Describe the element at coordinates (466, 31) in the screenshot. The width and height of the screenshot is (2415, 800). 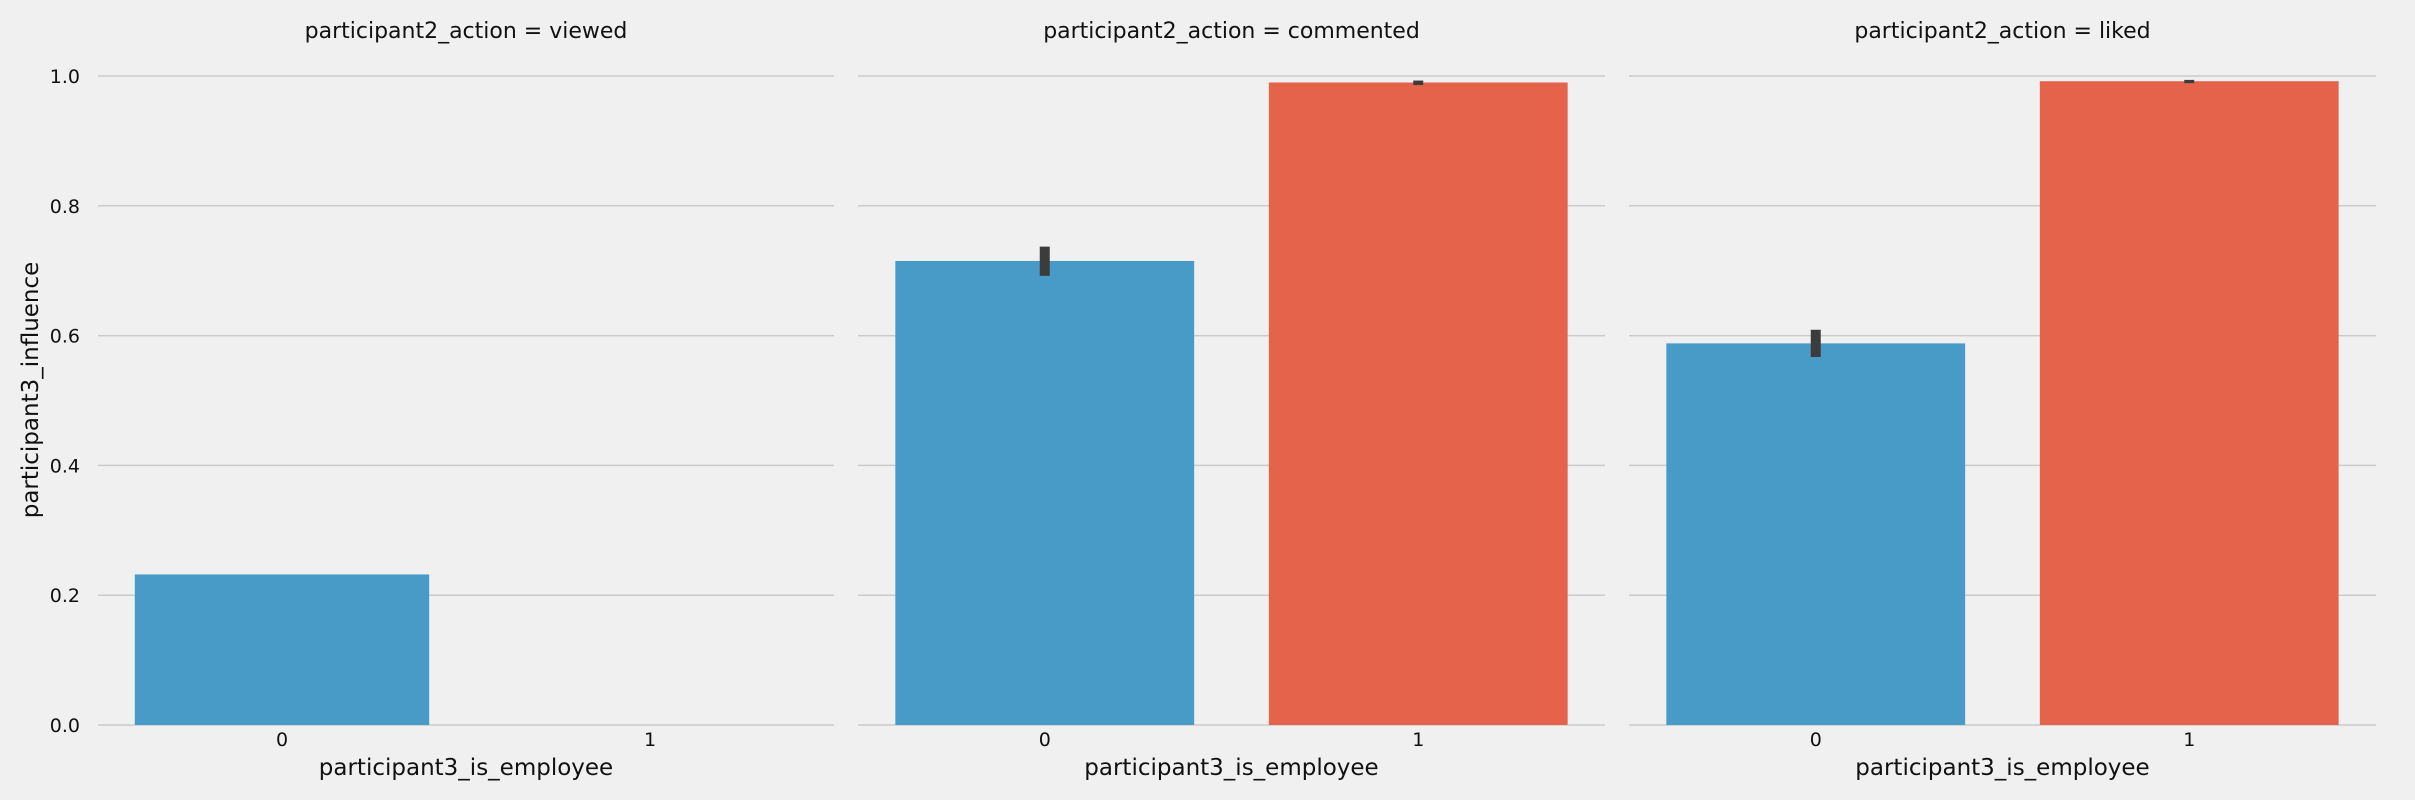
I see `facet-title: participant2_action = viewed` at that location.